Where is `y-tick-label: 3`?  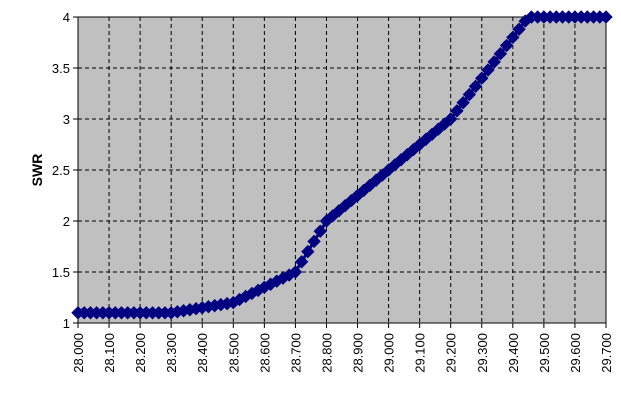
y-tick-label: 3 is located at coordinates (66, 119).